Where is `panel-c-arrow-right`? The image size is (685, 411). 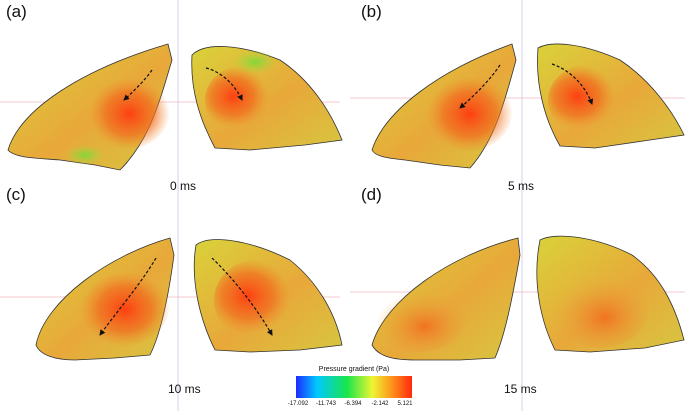
panel-c-arrow-right is located at coordinates (242, 296).